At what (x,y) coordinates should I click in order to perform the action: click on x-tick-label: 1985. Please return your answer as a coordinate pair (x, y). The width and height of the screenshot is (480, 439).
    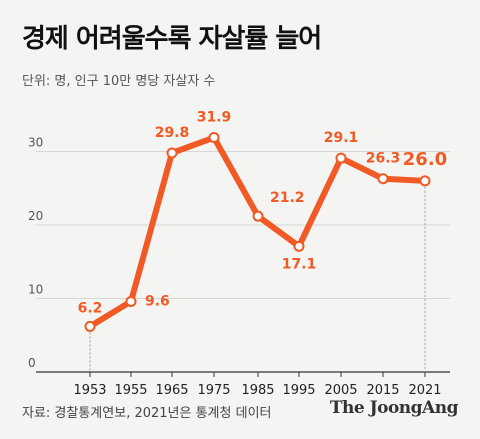
    Looking at the image, I should click on (257, 390).